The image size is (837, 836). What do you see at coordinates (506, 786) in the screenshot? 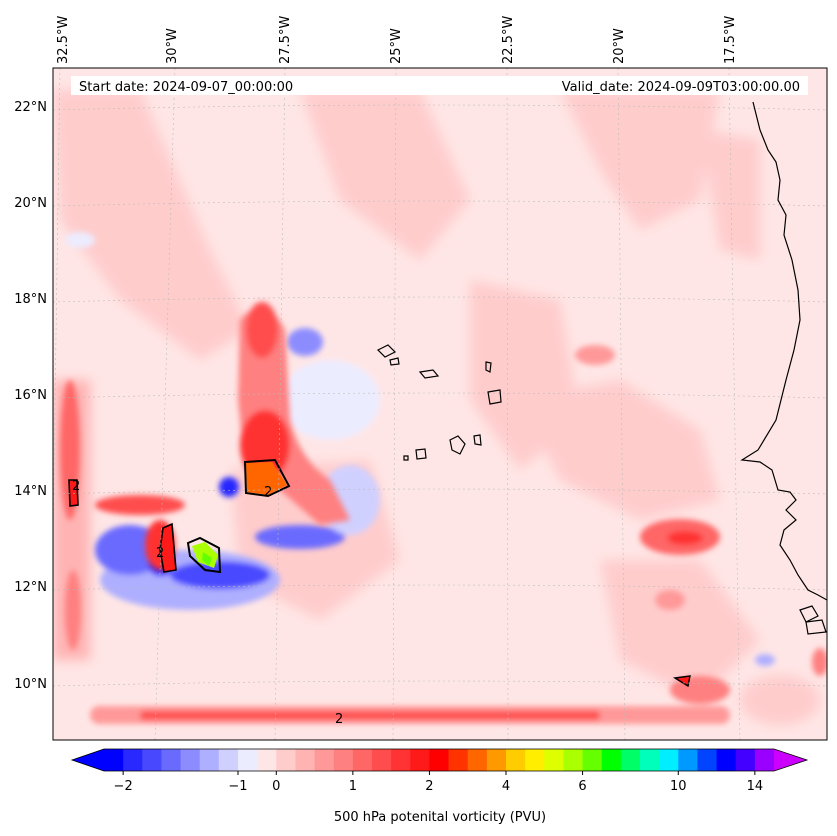
I see `colorbar-tick-label: 4` at bounding box center [506, 786].